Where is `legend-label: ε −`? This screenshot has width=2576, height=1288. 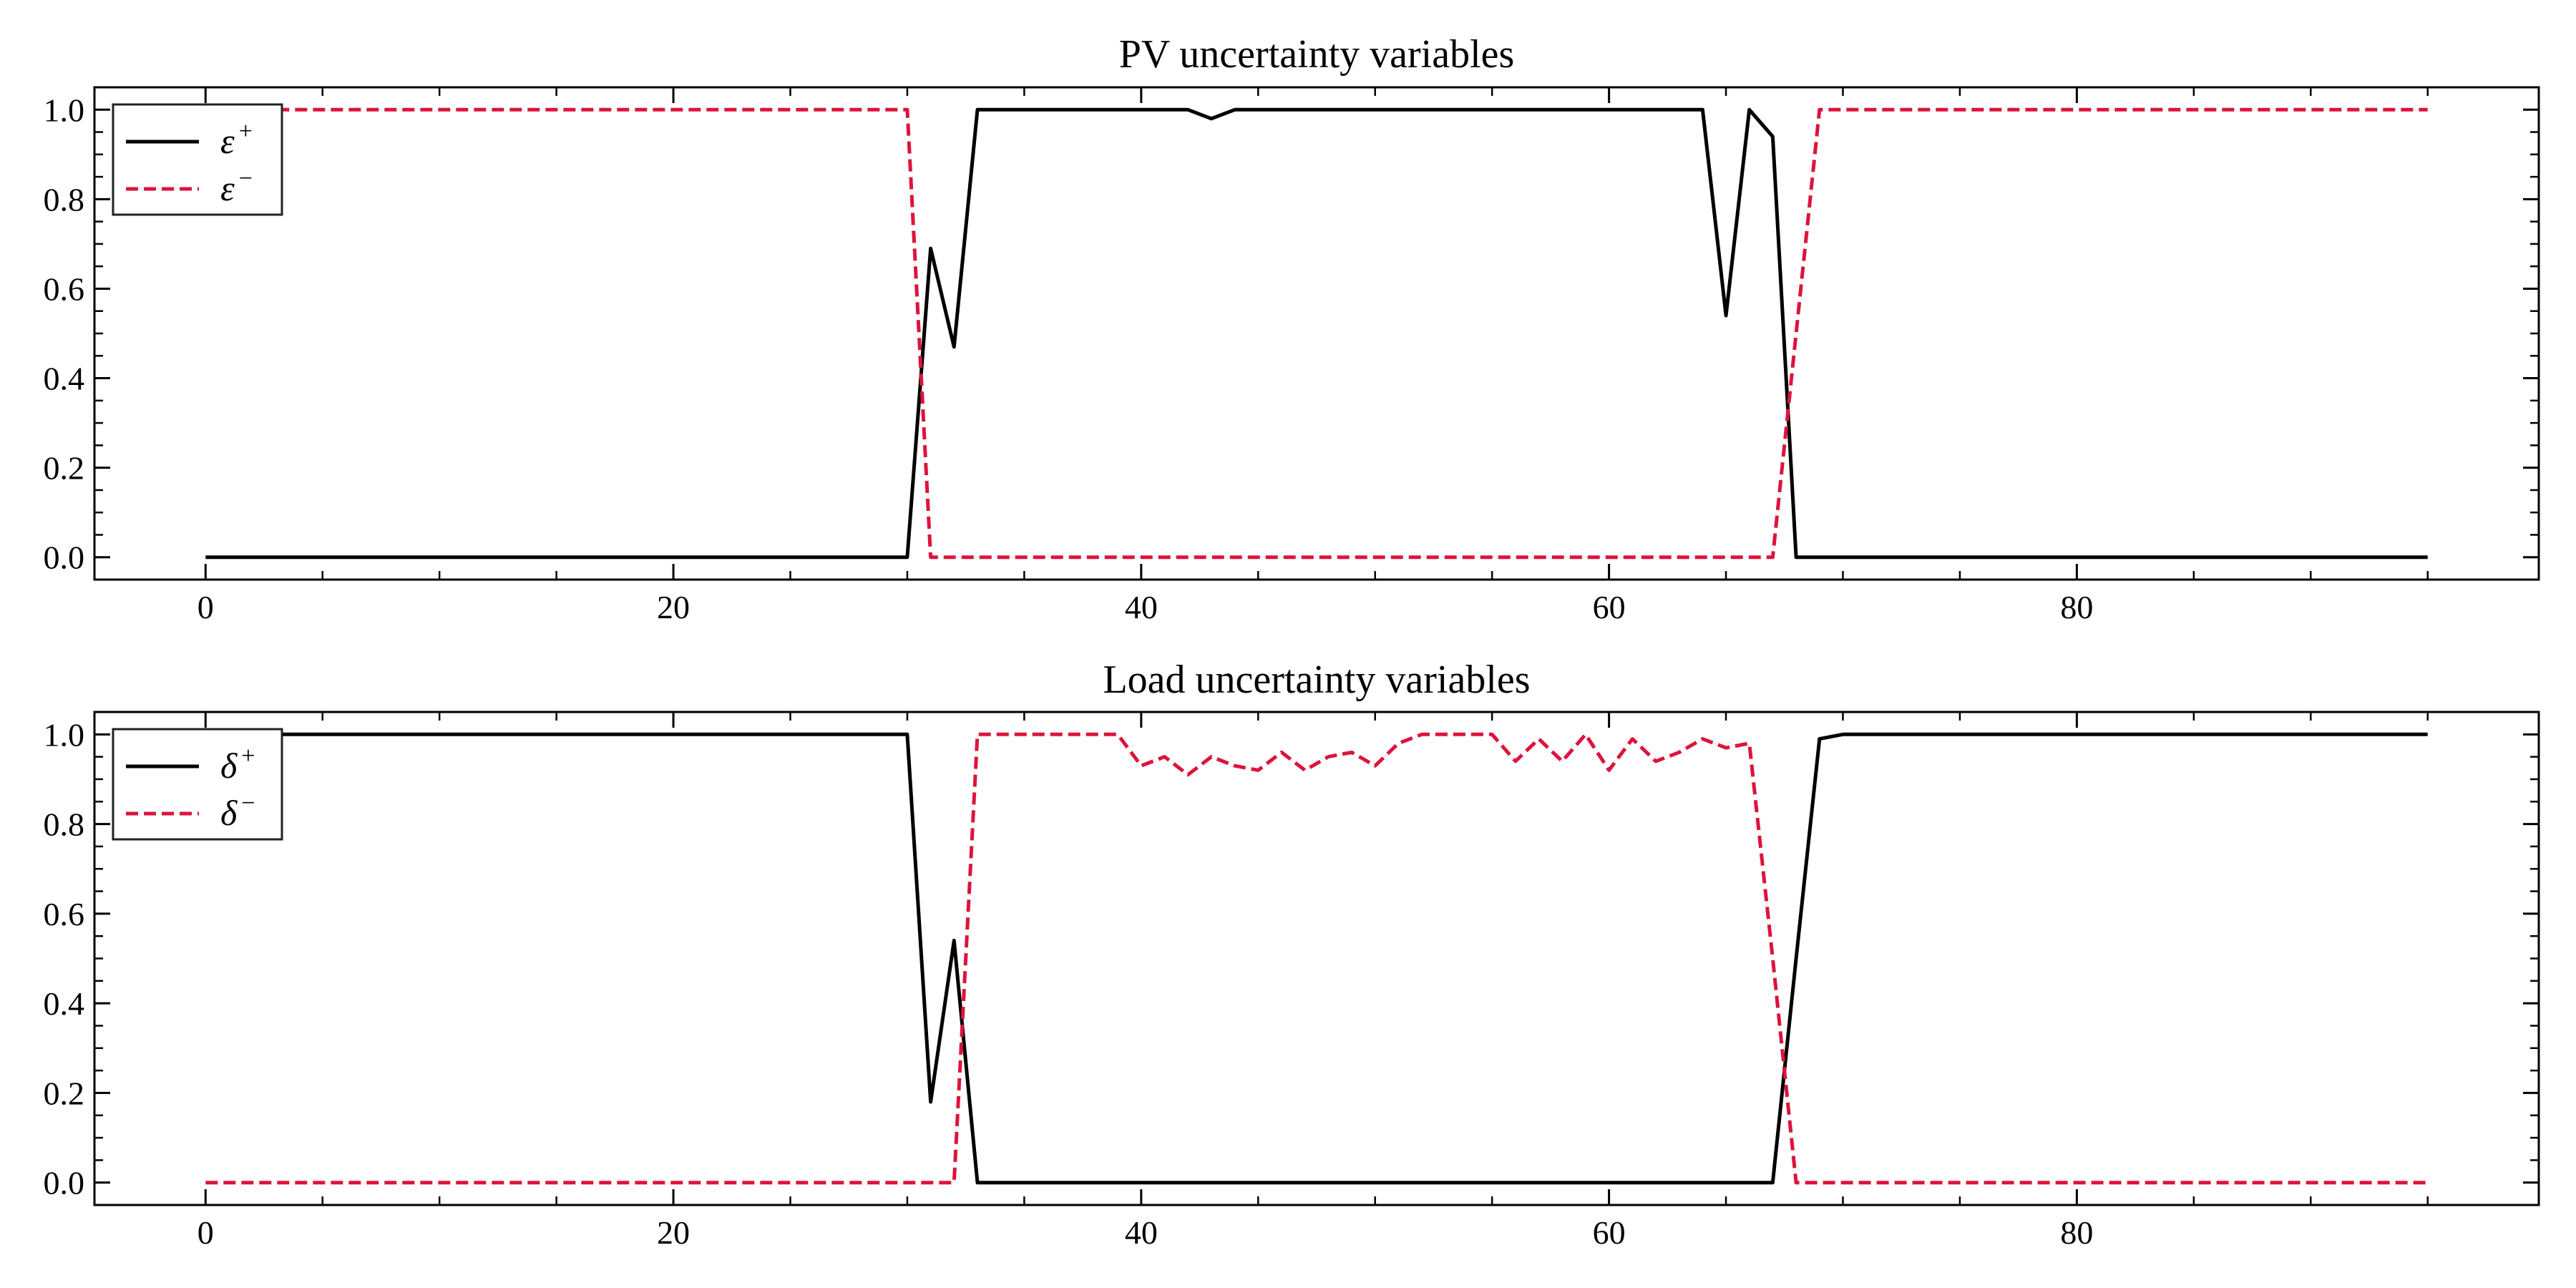
legend-label: ε − is located at coordinates (236, 186).